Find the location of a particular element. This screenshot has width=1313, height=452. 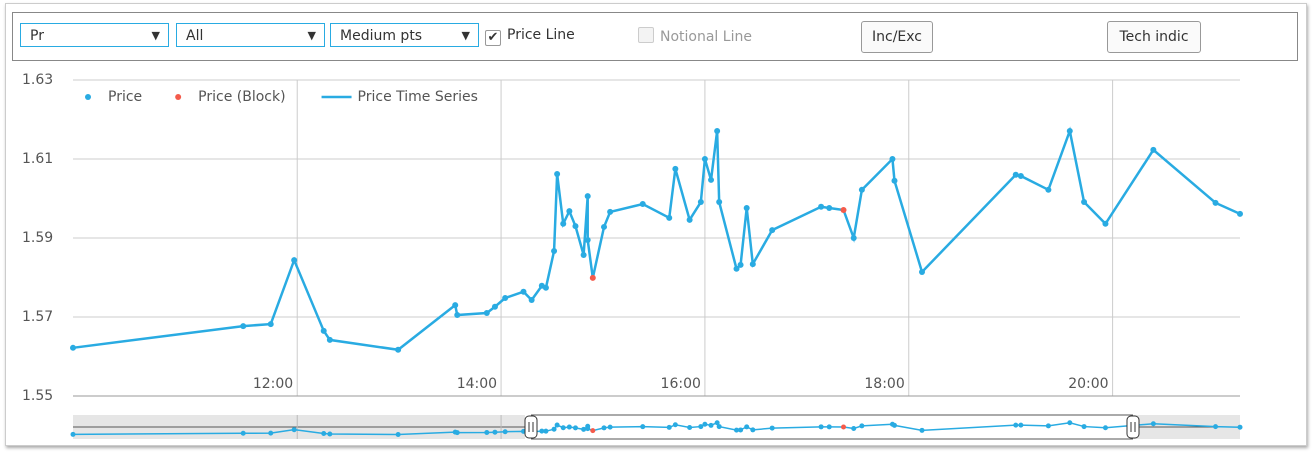

select: Pr ▼ is located at coordinates (94, 35).